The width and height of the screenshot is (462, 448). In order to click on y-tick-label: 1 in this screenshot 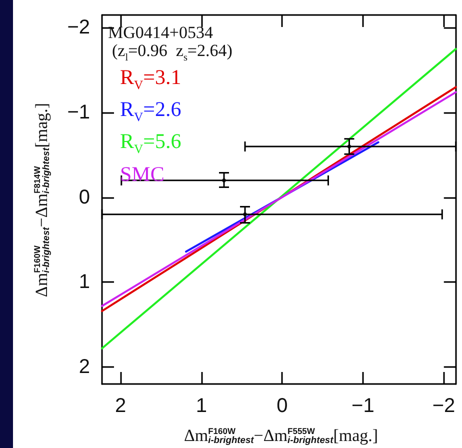, I will do `click(84, 282)`.